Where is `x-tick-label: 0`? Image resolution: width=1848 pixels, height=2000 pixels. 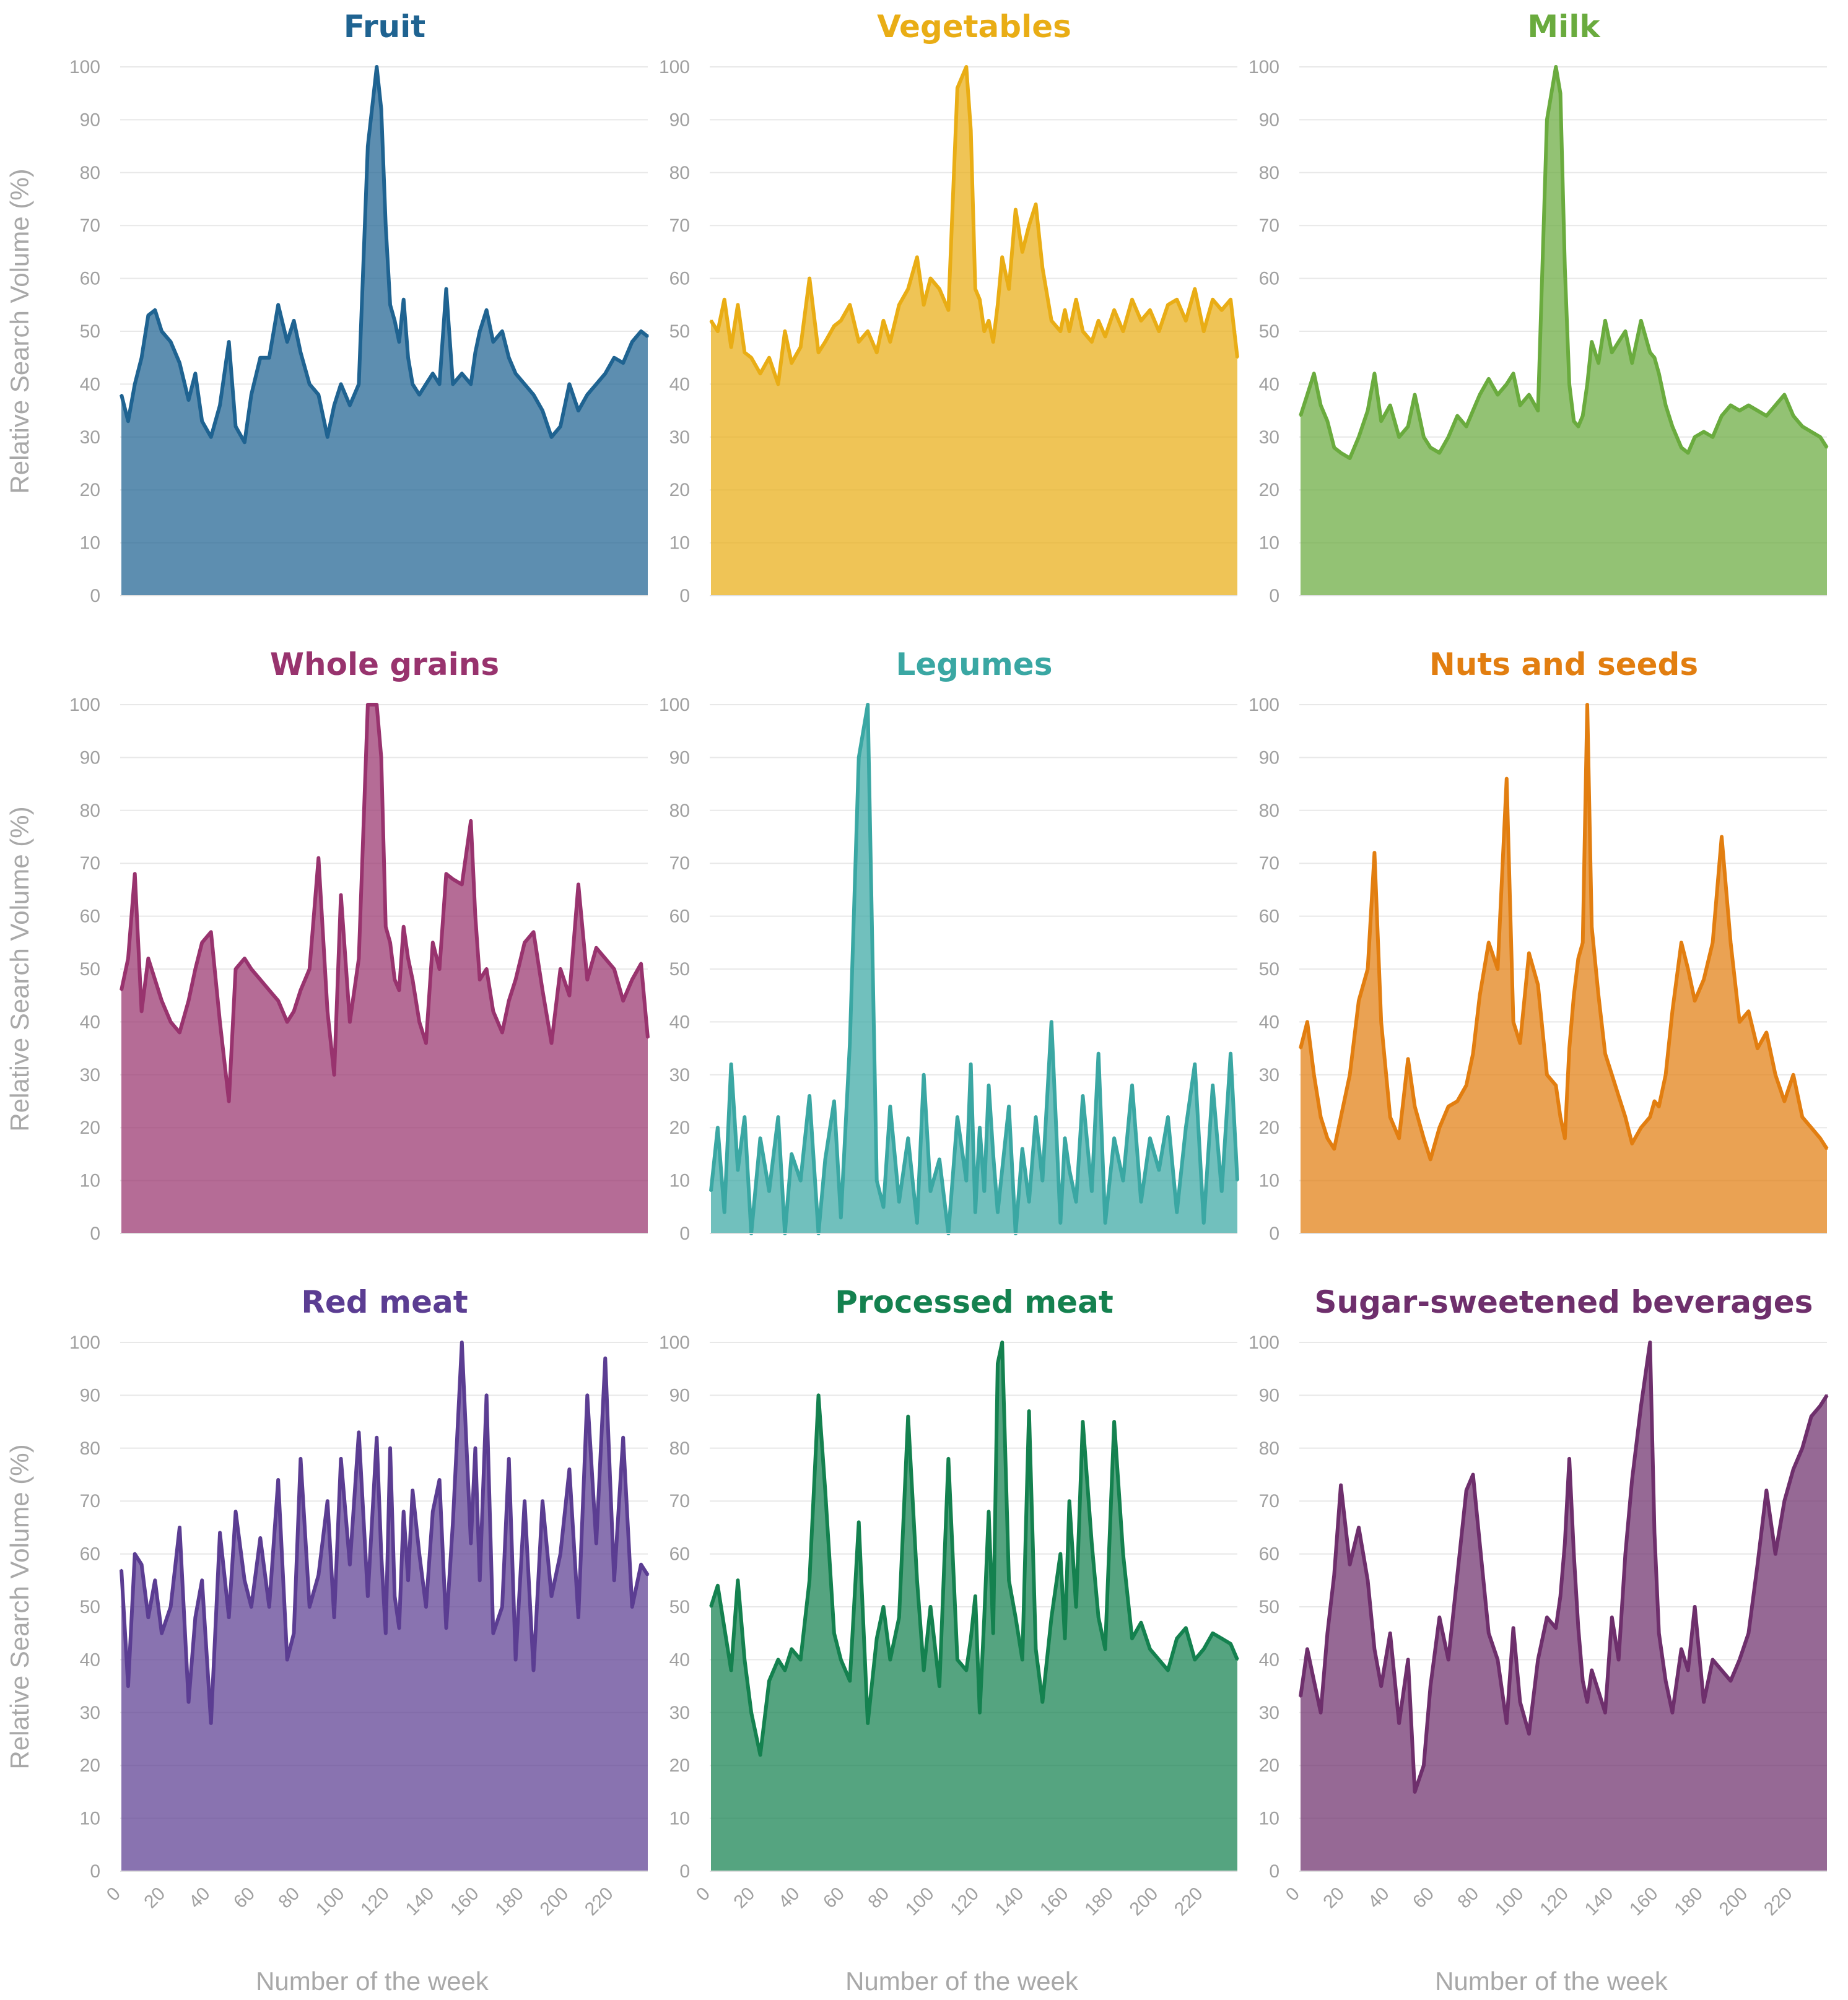 x-tick-label: 0 is located at coordinates (113, 1894).